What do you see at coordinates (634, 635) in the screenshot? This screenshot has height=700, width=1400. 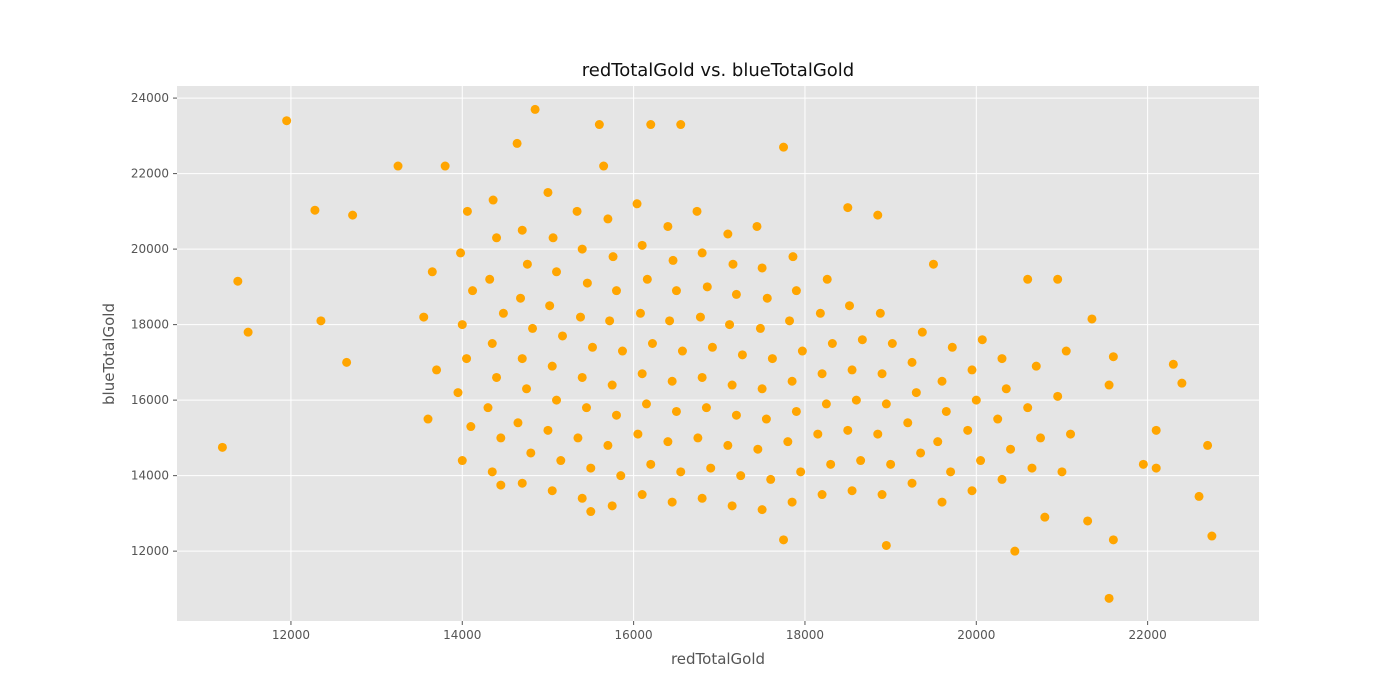 I see `x-tick-label: 16000` at bounding box center [634, 635].